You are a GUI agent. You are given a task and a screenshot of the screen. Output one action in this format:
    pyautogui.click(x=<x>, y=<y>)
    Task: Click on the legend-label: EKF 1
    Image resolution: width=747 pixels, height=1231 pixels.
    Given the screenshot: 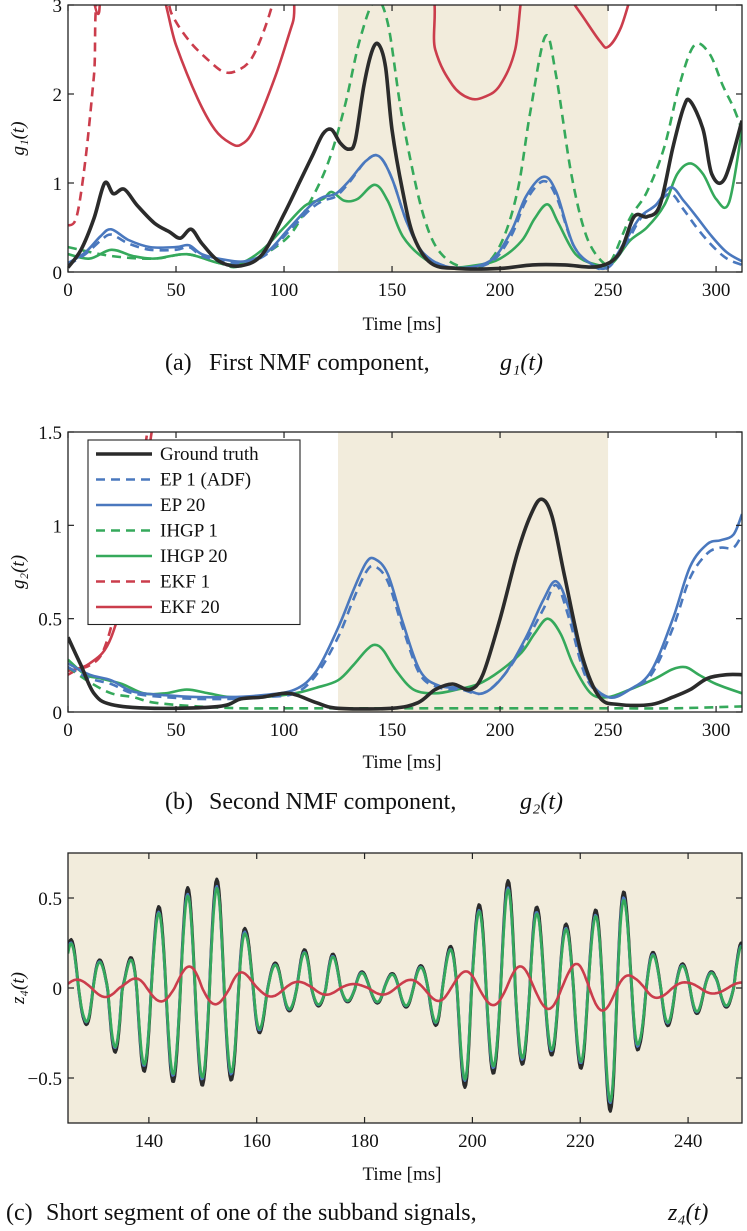 What is the action you would take?
    pyautogui.click(x=185, y=582)
    